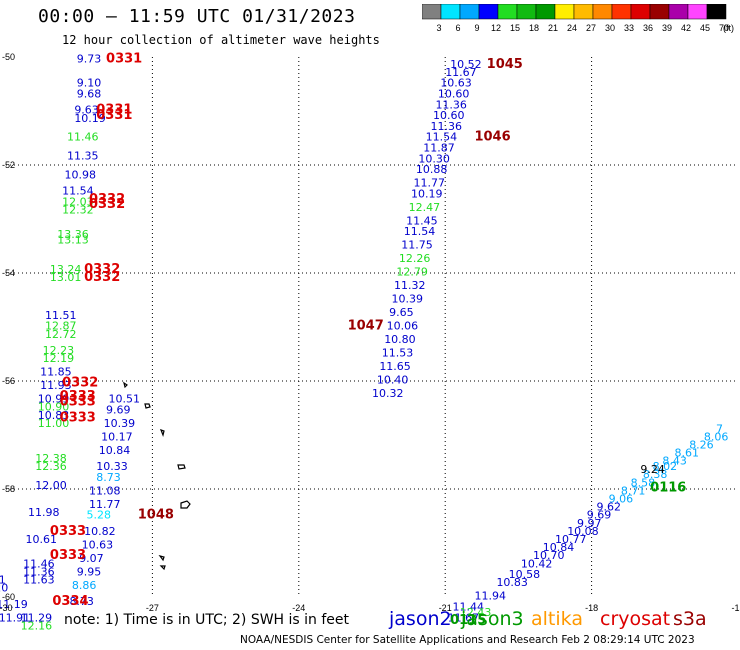 This screenshot has width=740, height=650. What do you see at coordinates (643, 482) in the screenshot?
I see `wave-height-value: 8.58` at bounding box center [643, 482].